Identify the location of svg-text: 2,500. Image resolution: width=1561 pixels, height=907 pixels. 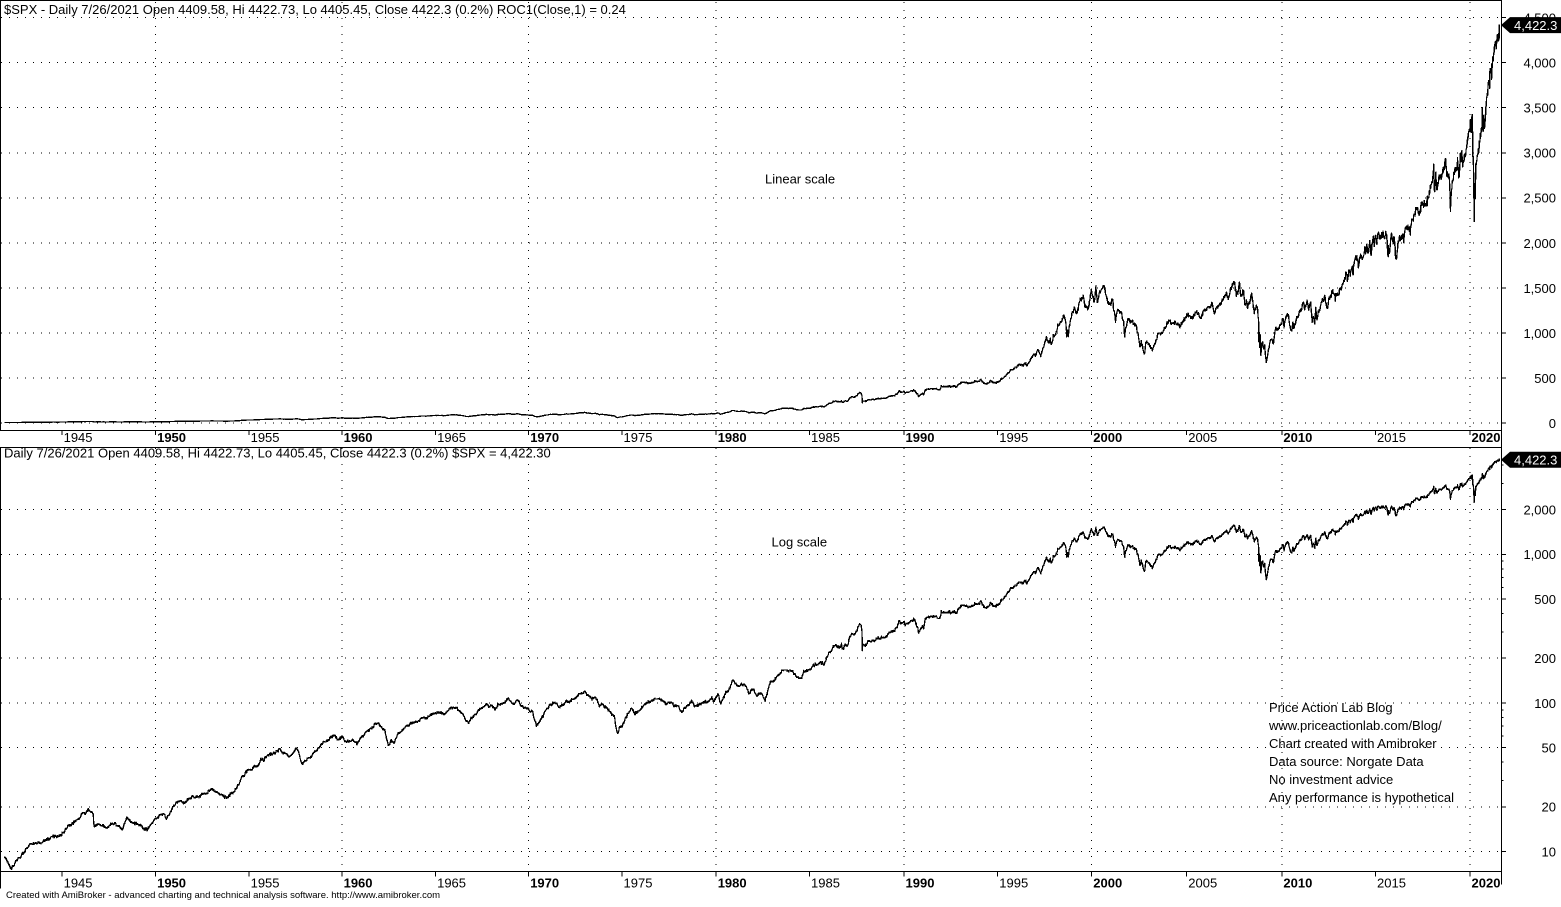
(1539, 198).